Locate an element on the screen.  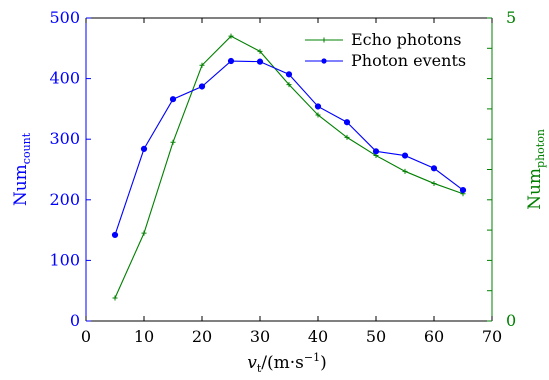
y-right-tick-label: 0 is located at coordinates (511, 320).